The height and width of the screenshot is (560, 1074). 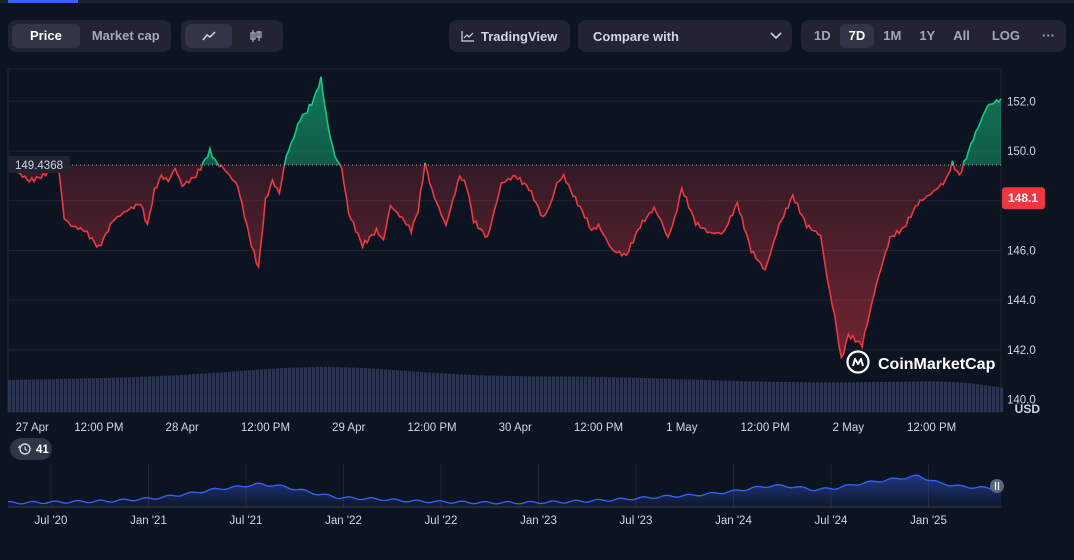 I want to click on x-tick-label: 27 Apr, so click(x=32, y=428).